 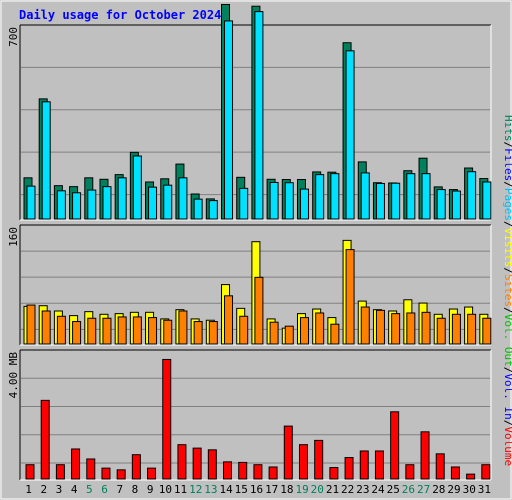 What do you see at coordinates (378, 489) in the screenshot?
I see `x-tick-label-day-24: 24` at bounding box center [378, 489].